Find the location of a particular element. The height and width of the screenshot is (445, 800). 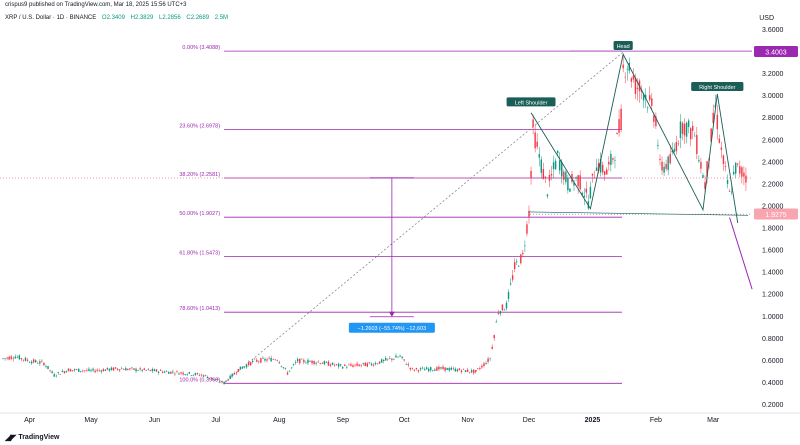

close-value: C2.2689 is located at coordinates (198, 18).